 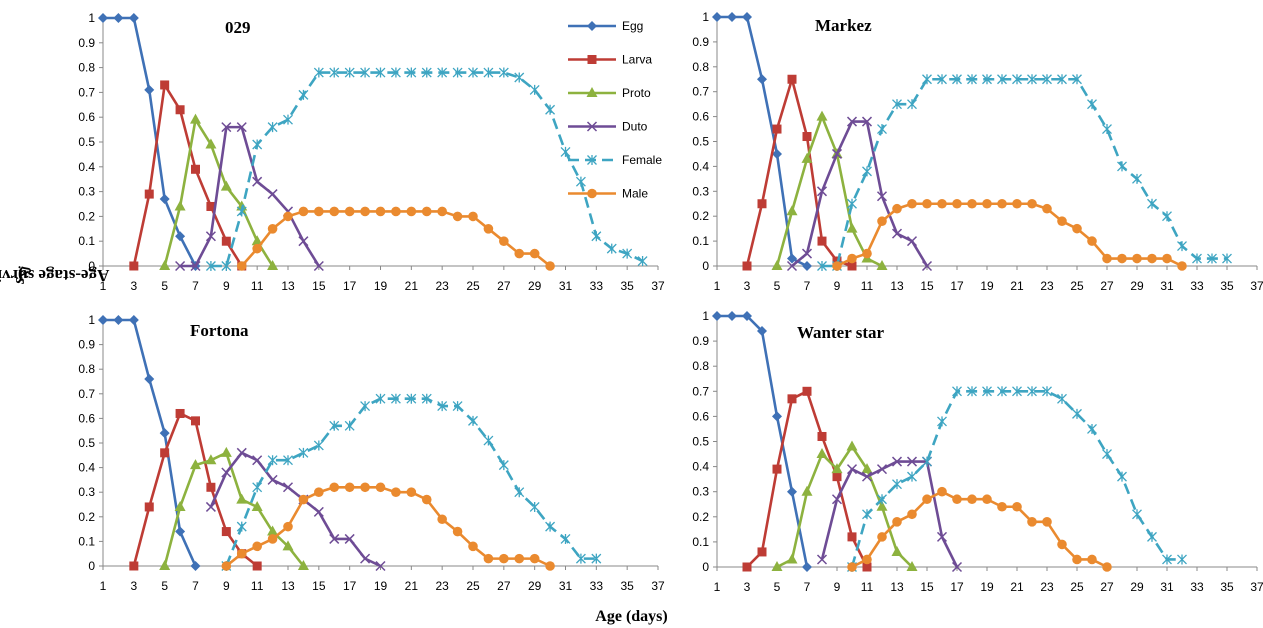 What do you see at coordinates (219, 330) in the screenshot?
I see `chart-title: Fortona` at bounding box center [219, 330].